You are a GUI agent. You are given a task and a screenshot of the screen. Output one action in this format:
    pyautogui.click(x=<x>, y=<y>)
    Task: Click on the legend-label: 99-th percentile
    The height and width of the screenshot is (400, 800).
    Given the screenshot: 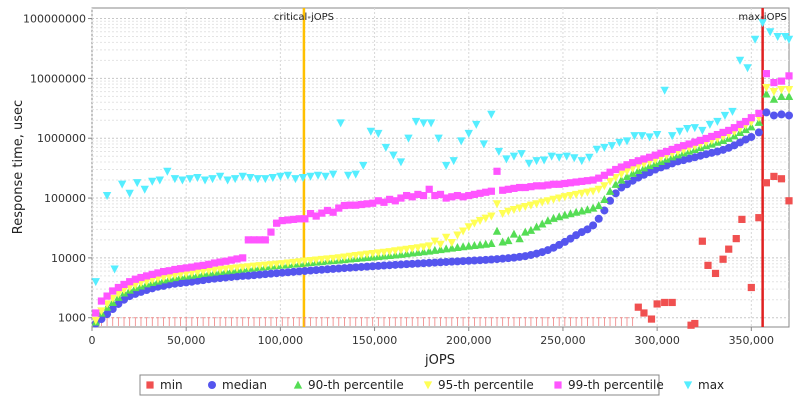 What is the action you would take?
    pyautogui.click(x=616, y=385)
    